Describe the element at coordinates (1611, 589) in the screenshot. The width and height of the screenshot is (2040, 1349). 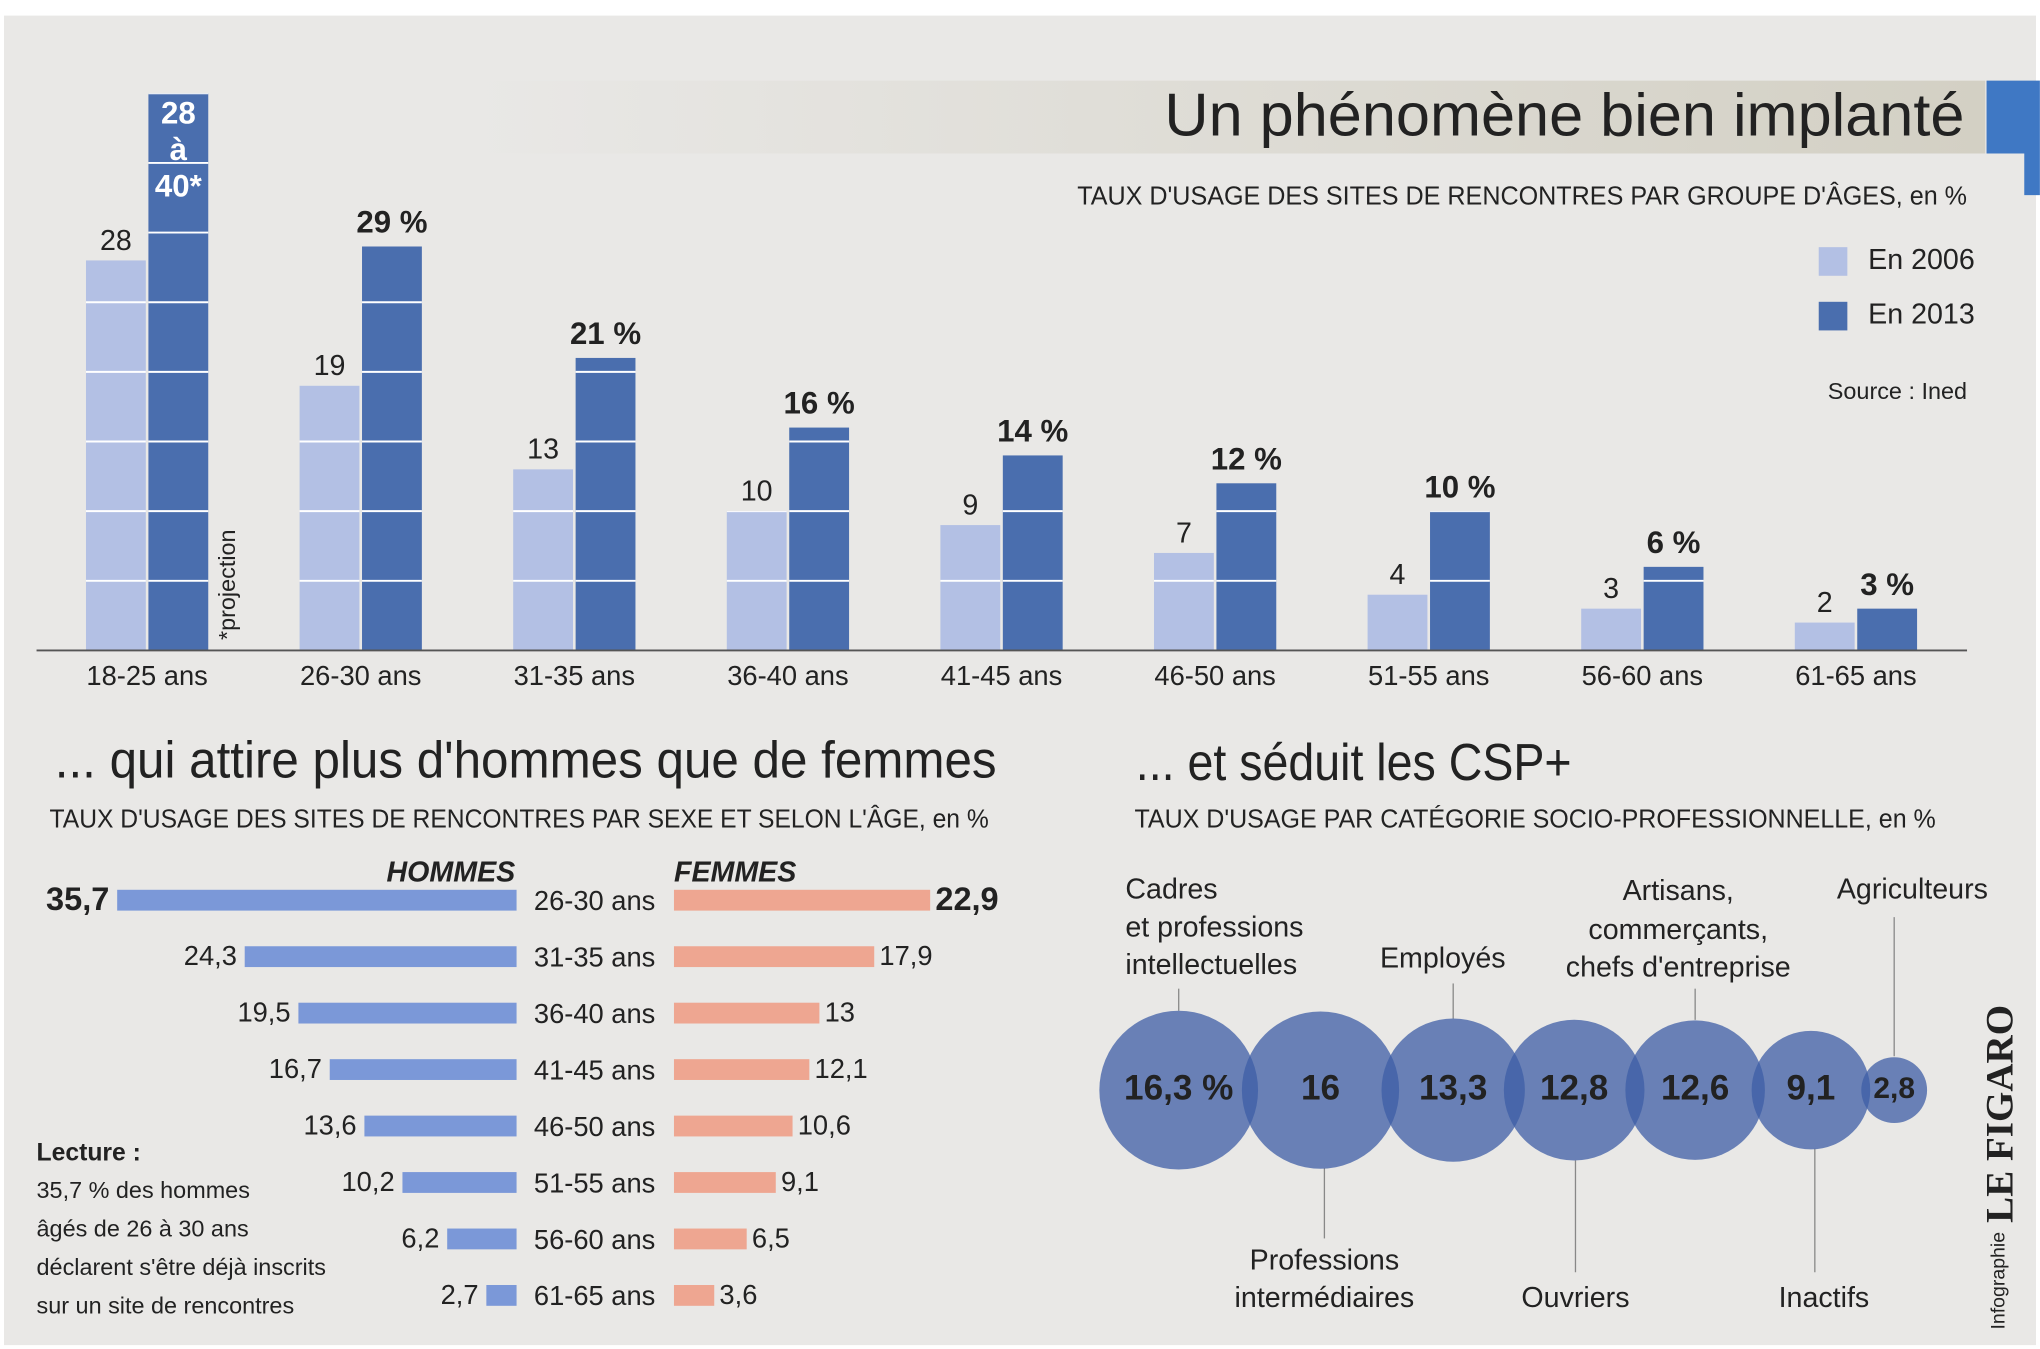
I see `value-label: 3` at that location.